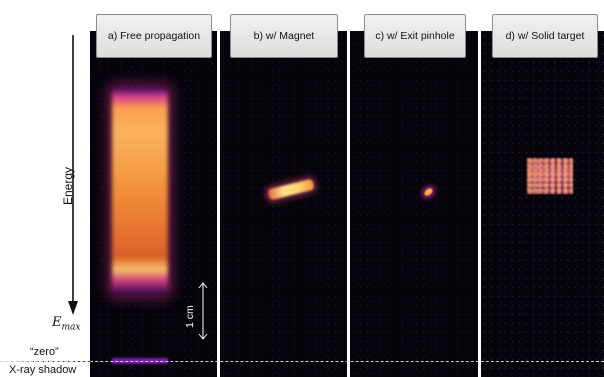 Image resolution: width=604 pixels, height=377 pixels. I want to click on panel-label-c: c) w/ Exit pinhole, so click(415, 36).